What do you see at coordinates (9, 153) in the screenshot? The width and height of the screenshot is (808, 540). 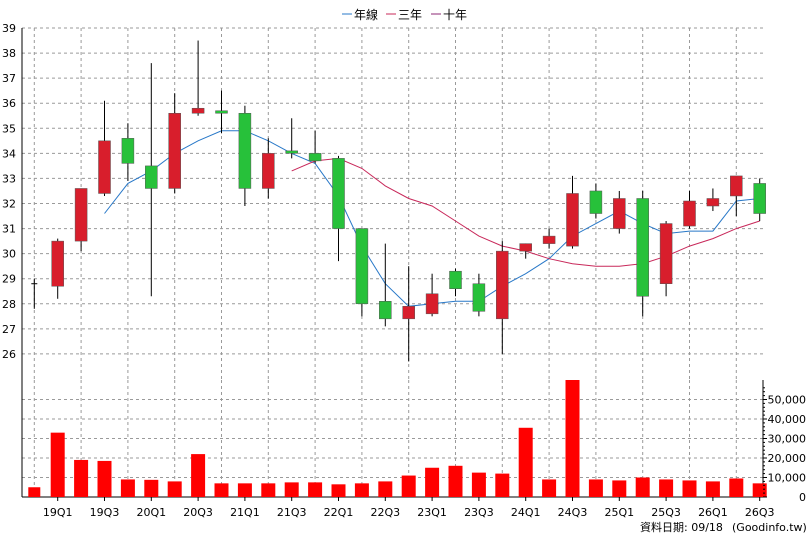 I see `price-tick-label: 34` at bounding box center [9, 153].